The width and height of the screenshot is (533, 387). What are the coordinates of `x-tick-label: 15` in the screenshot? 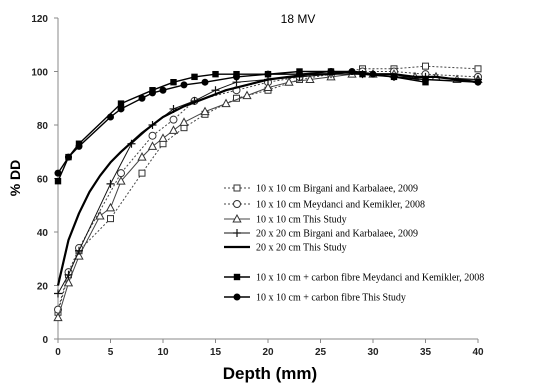 It's located at (216, 352).